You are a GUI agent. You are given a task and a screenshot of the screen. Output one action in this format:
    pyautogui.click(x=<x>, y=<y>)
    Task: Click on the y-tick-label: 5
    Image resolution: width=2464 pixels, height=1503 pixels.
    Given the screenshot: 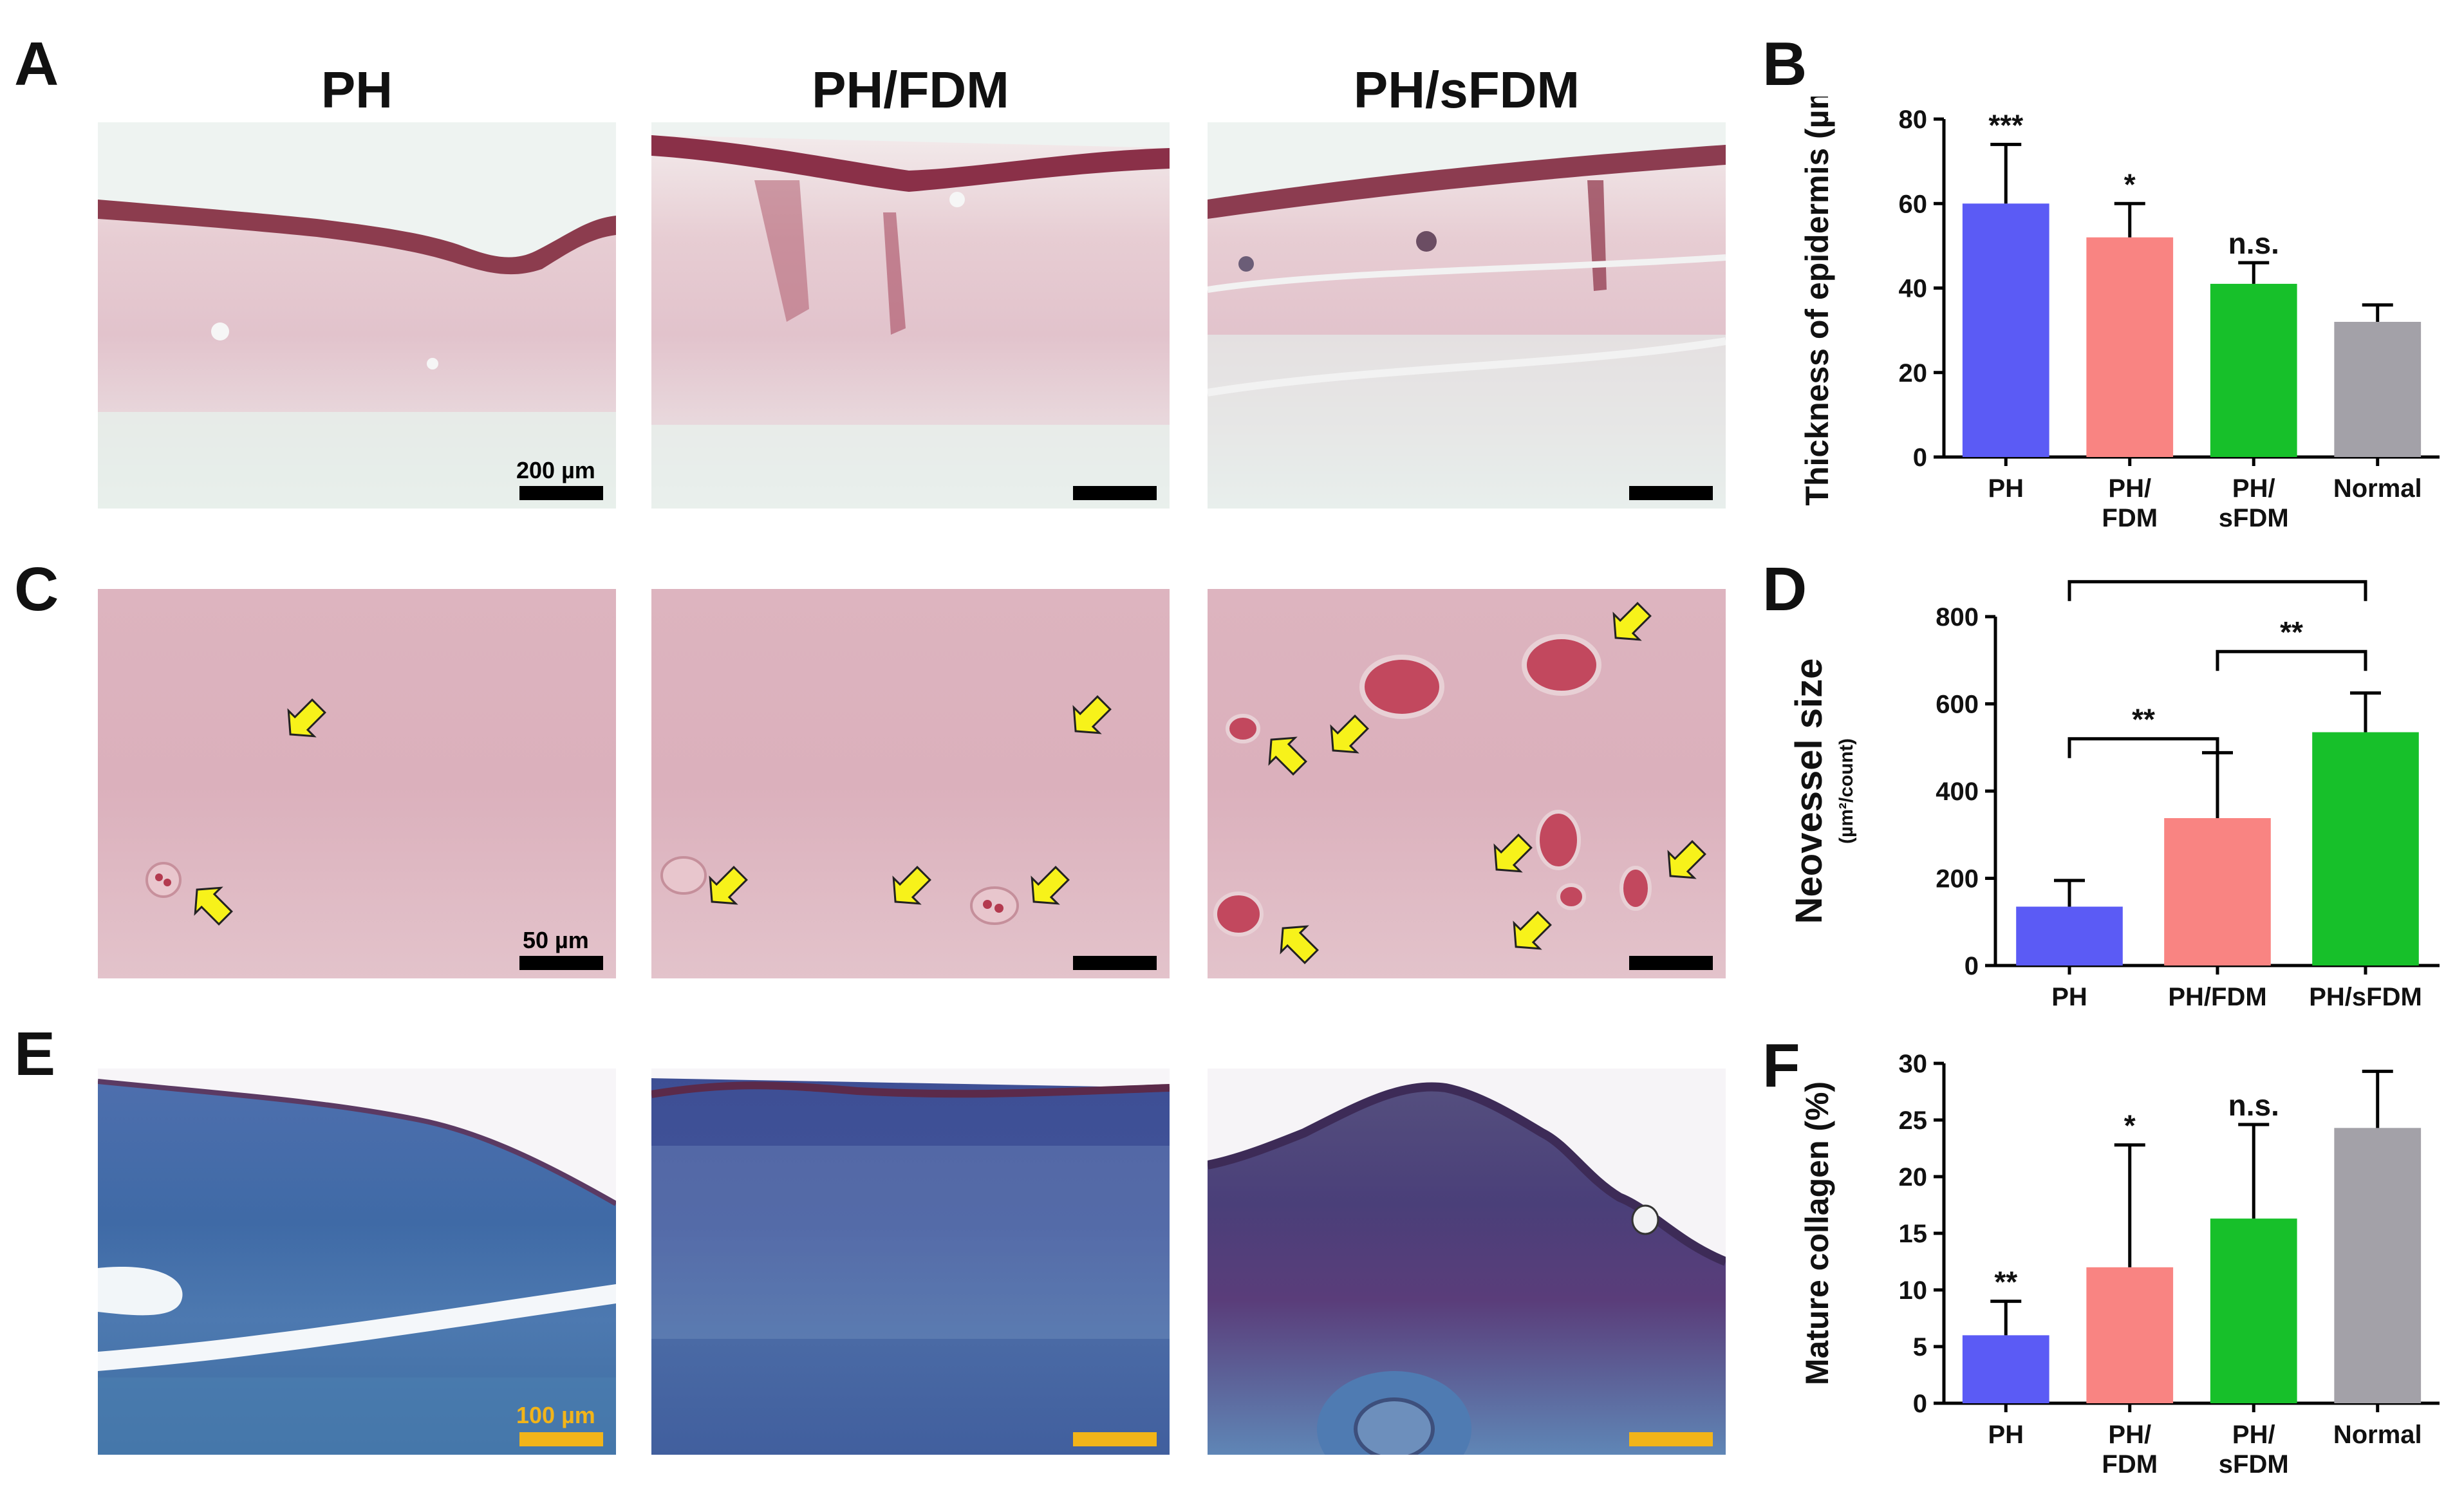 What is the action you would take?
    pyautogui.click(x=1920, y=1347)
    